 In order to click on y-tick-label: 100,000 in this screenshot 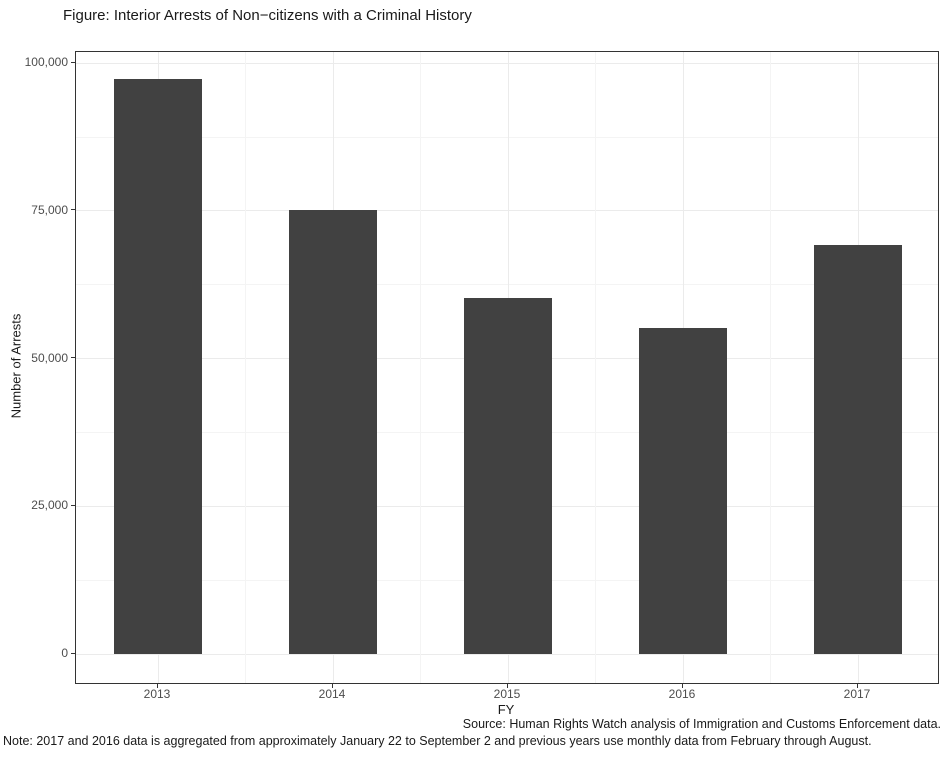, I will do `click(46, 62)`.